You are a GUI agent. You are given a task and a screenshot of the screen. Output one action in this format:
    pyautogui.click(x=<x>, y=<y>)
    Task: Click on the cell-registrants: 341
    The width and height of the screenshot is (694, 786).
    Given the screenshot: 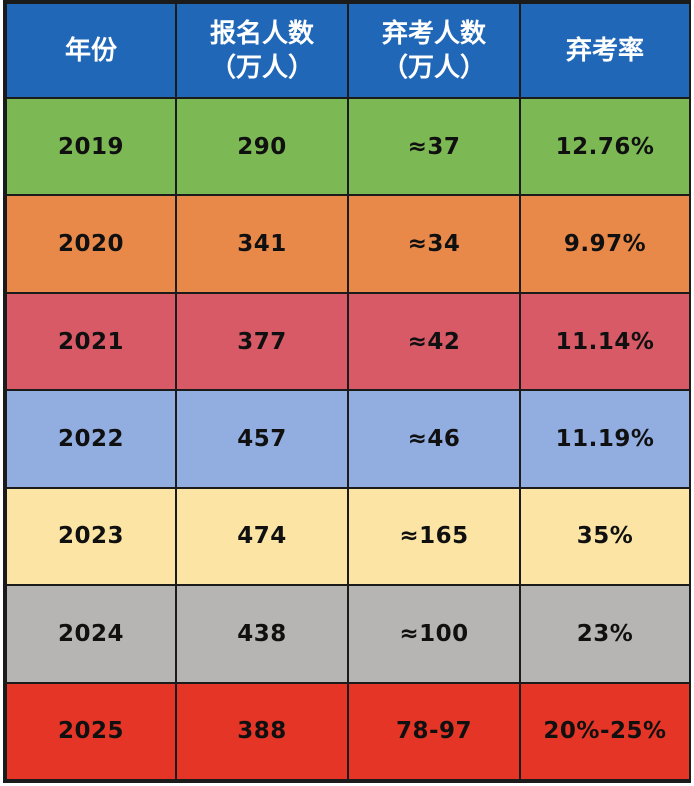 What is the action you would take?
    pyautogui.click(x=262, y=244)
    